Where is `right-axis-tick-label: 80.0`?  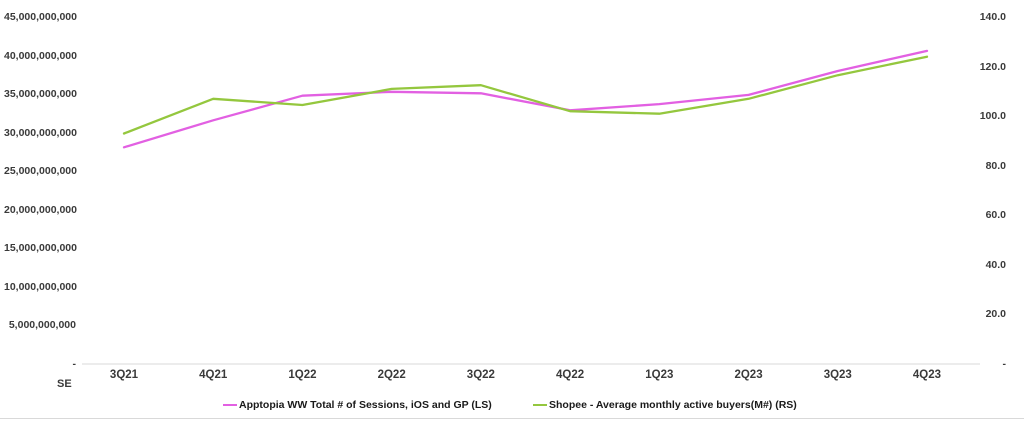 right-axis-tick-label: 80.0 is located at coordinates (995, 165).